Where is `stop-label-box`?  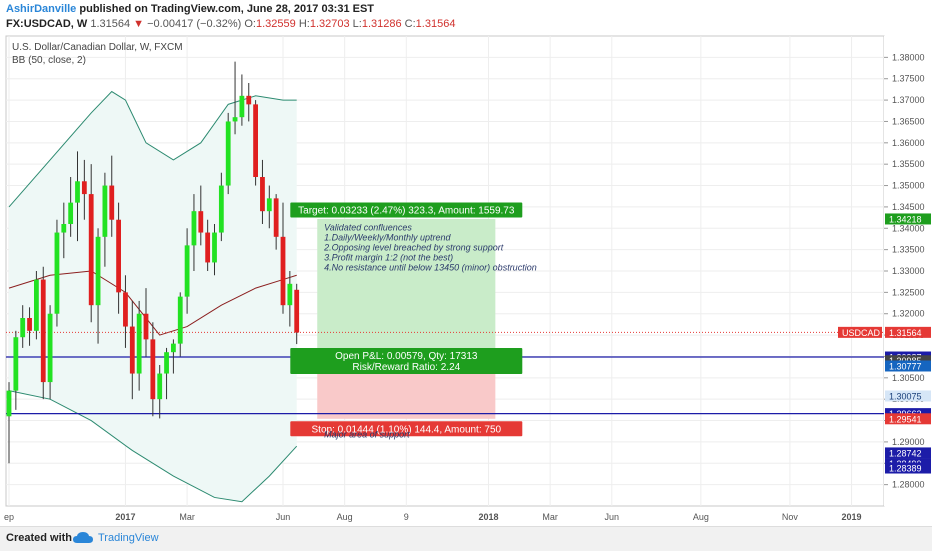
stop-label-box is located at coordinates (406, 429).